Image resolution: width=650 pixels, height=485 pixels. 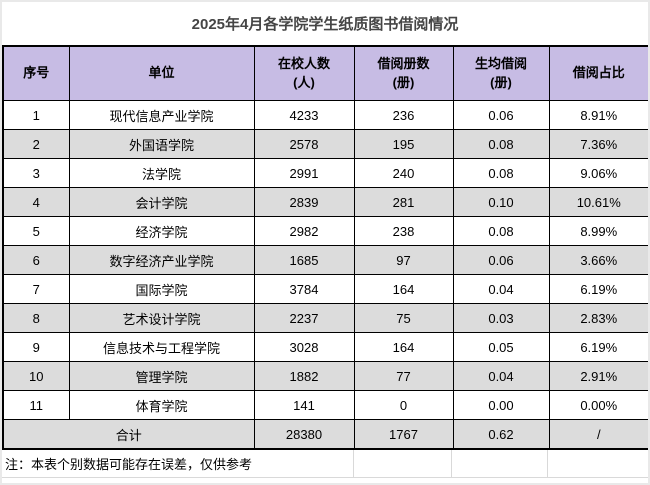 I want to click on cell-borrowed: 281, so click(x=403, y=202).